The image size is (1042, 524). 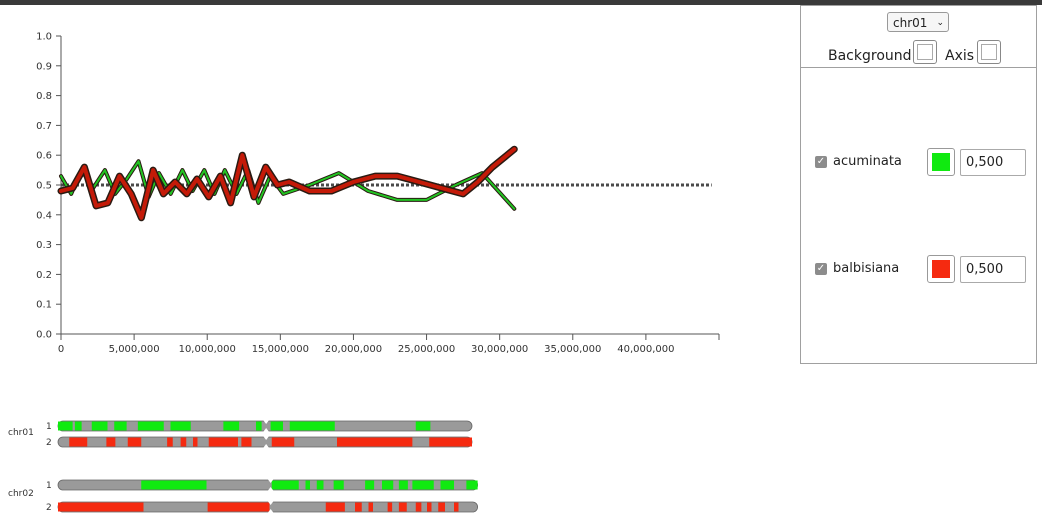 I want to click on y-tick-label: 0.8, so click(x=44, y=96).